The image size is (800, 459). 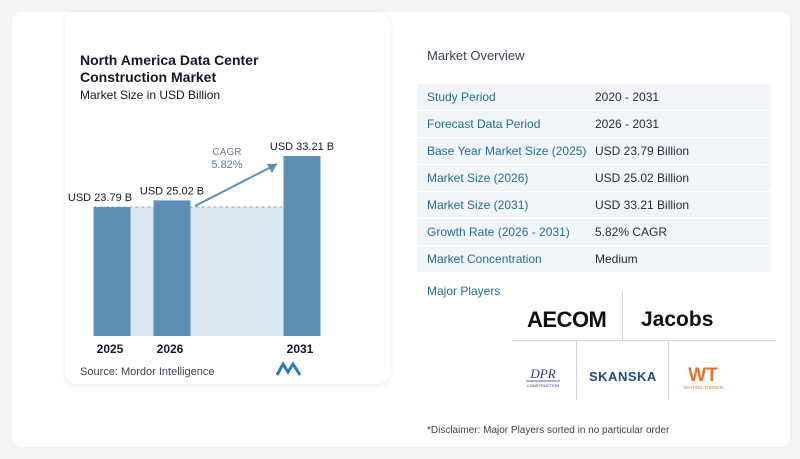 What do you see at coordinates (627, 124) in the screenshot?
I see `row-value: 2026 - 2031` at bounding box center [627, 124].